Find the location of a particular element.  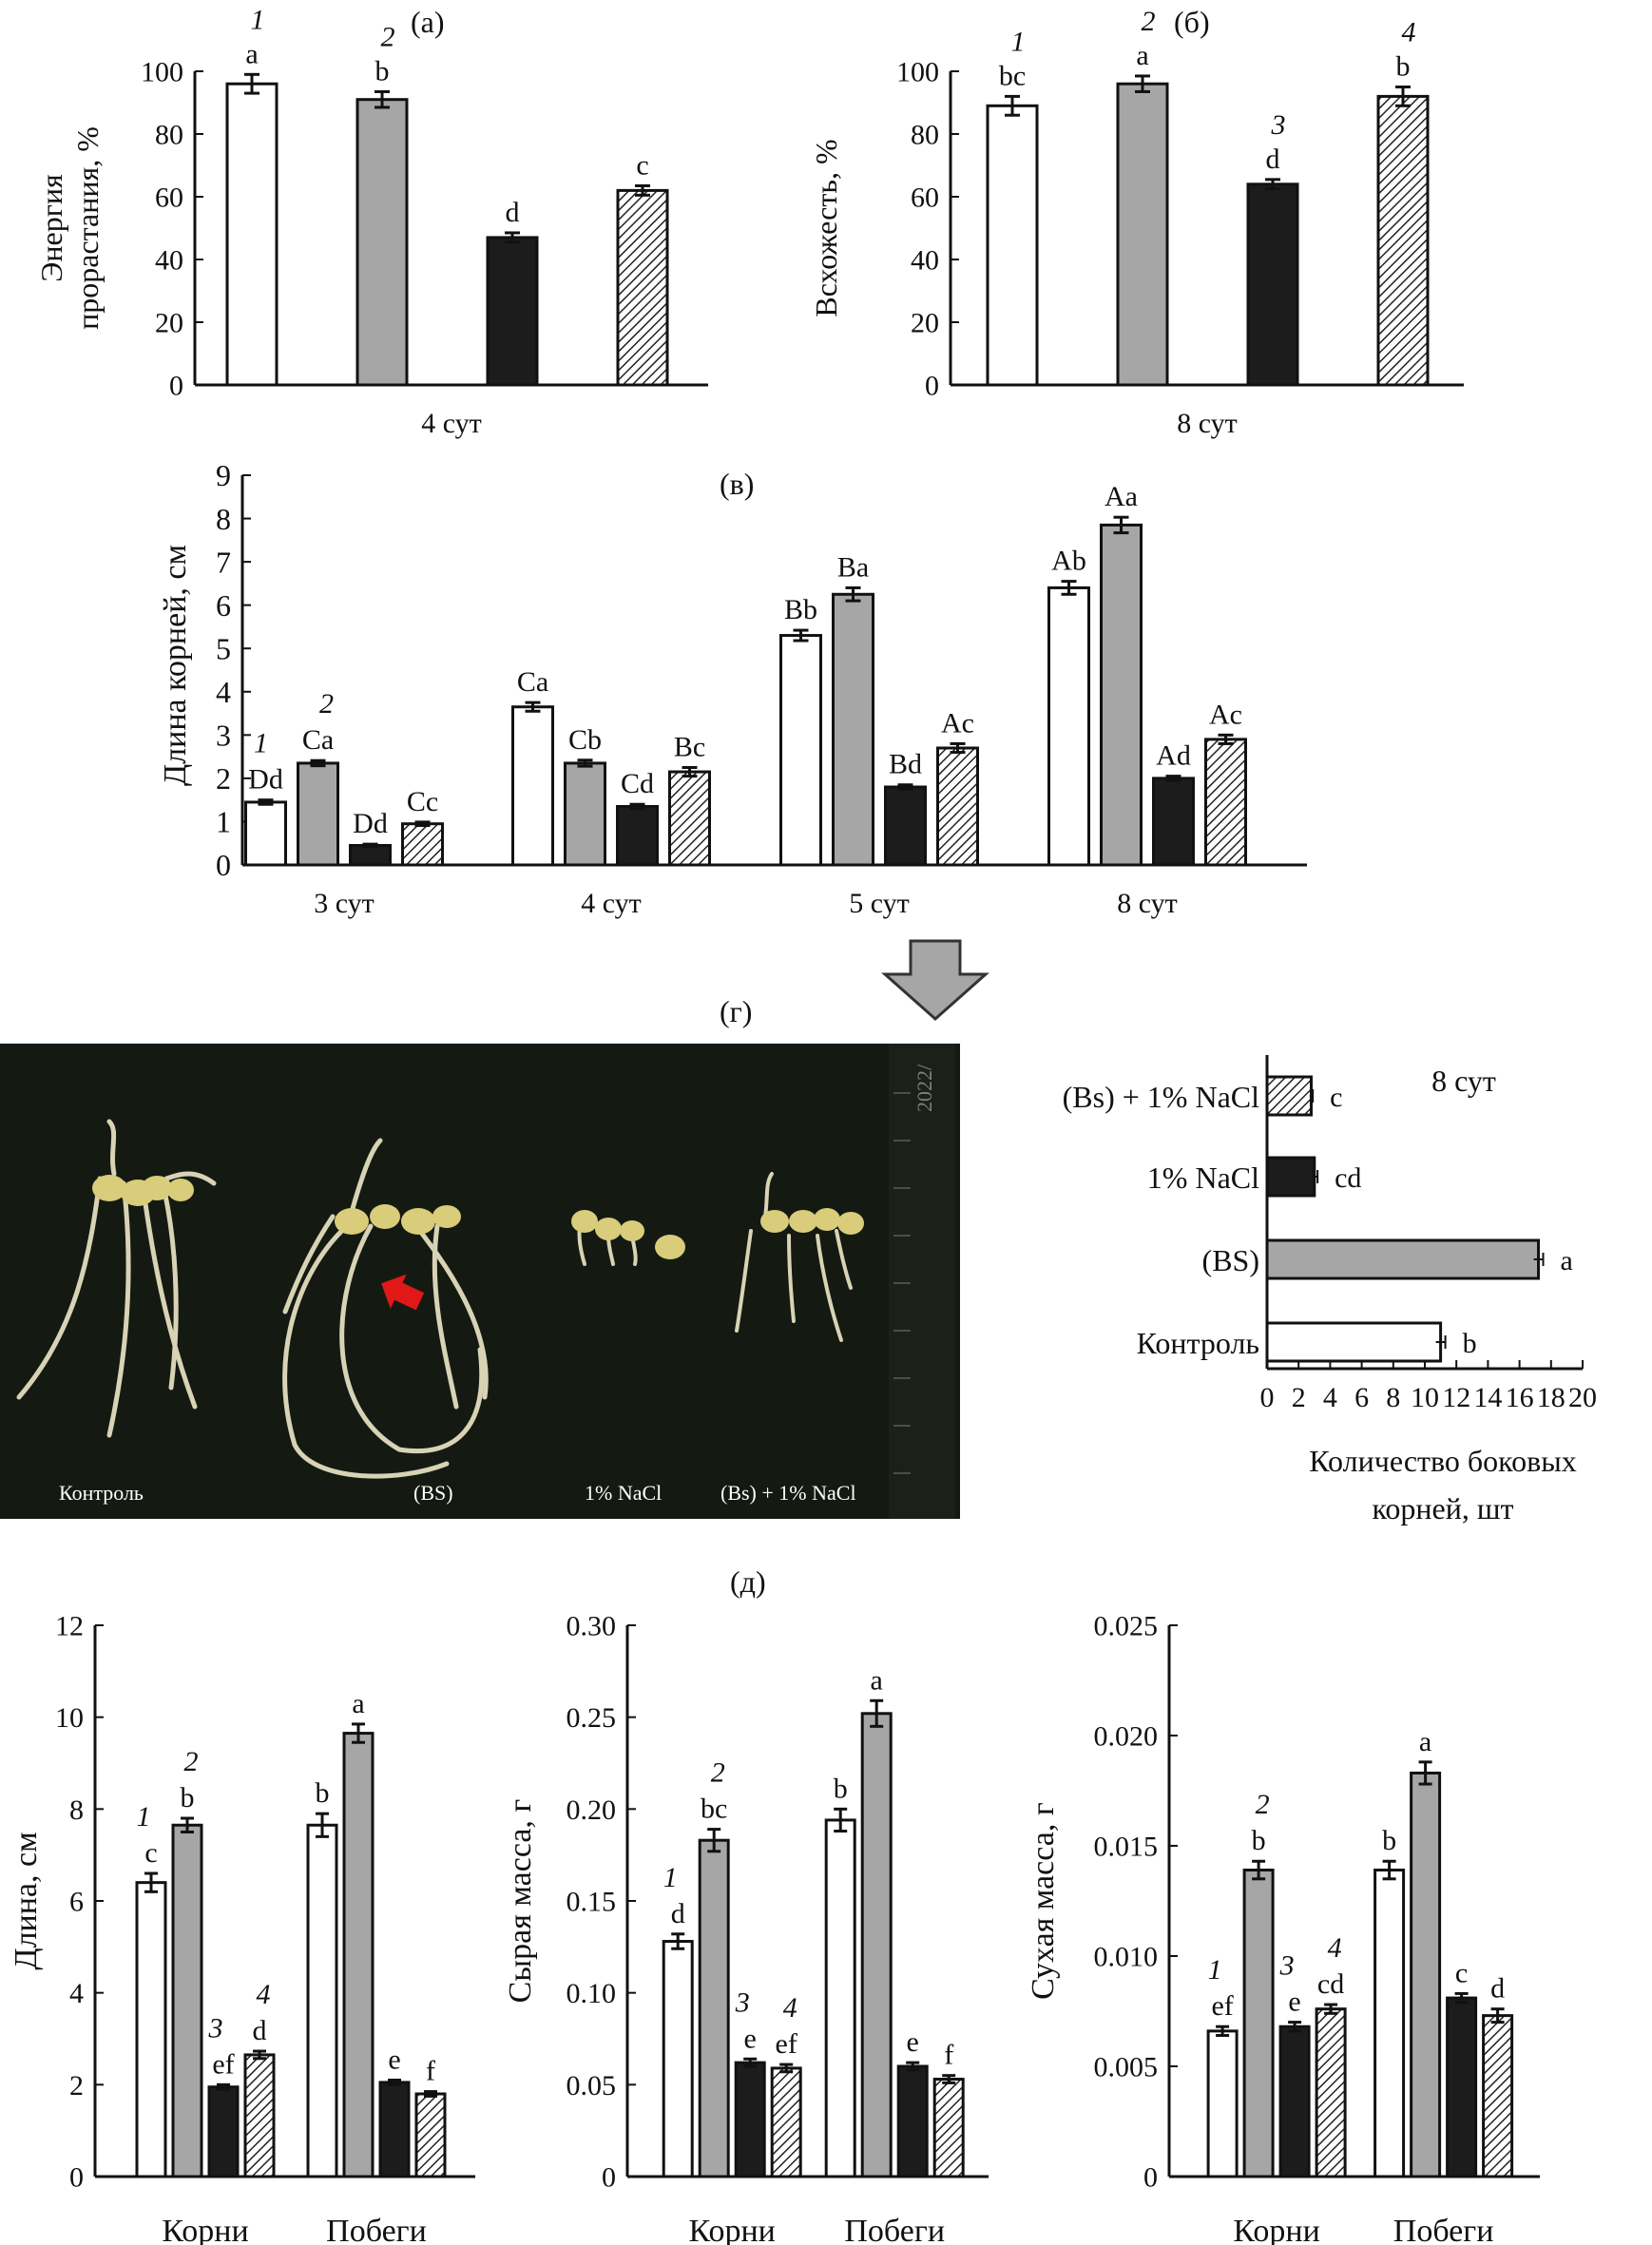

chart-germination-rate: 0 20 40 60 80 100 Всхожесть, % bc1 a2 d3 b4 8 сут is located at coordinates (1136, 223).